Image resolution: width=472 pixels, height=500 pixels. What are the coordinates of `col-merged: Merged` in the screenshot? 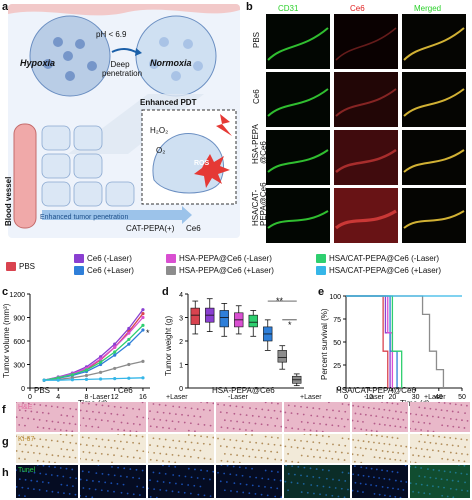 It's located at (428, 8).